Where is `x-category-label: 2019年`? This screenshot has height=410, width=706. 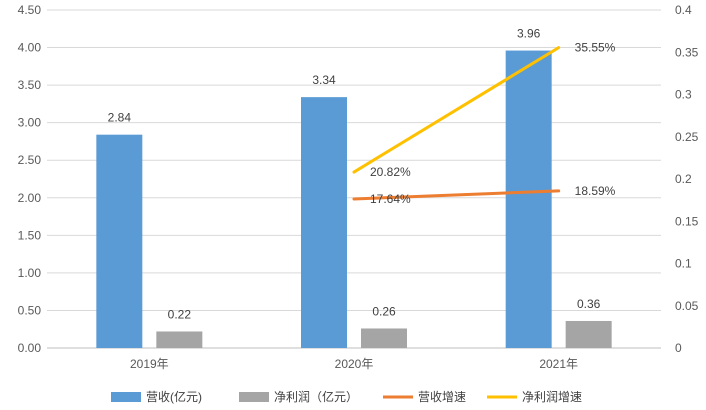
x-category-label: 2019年 is located at coordinates (149, 364).